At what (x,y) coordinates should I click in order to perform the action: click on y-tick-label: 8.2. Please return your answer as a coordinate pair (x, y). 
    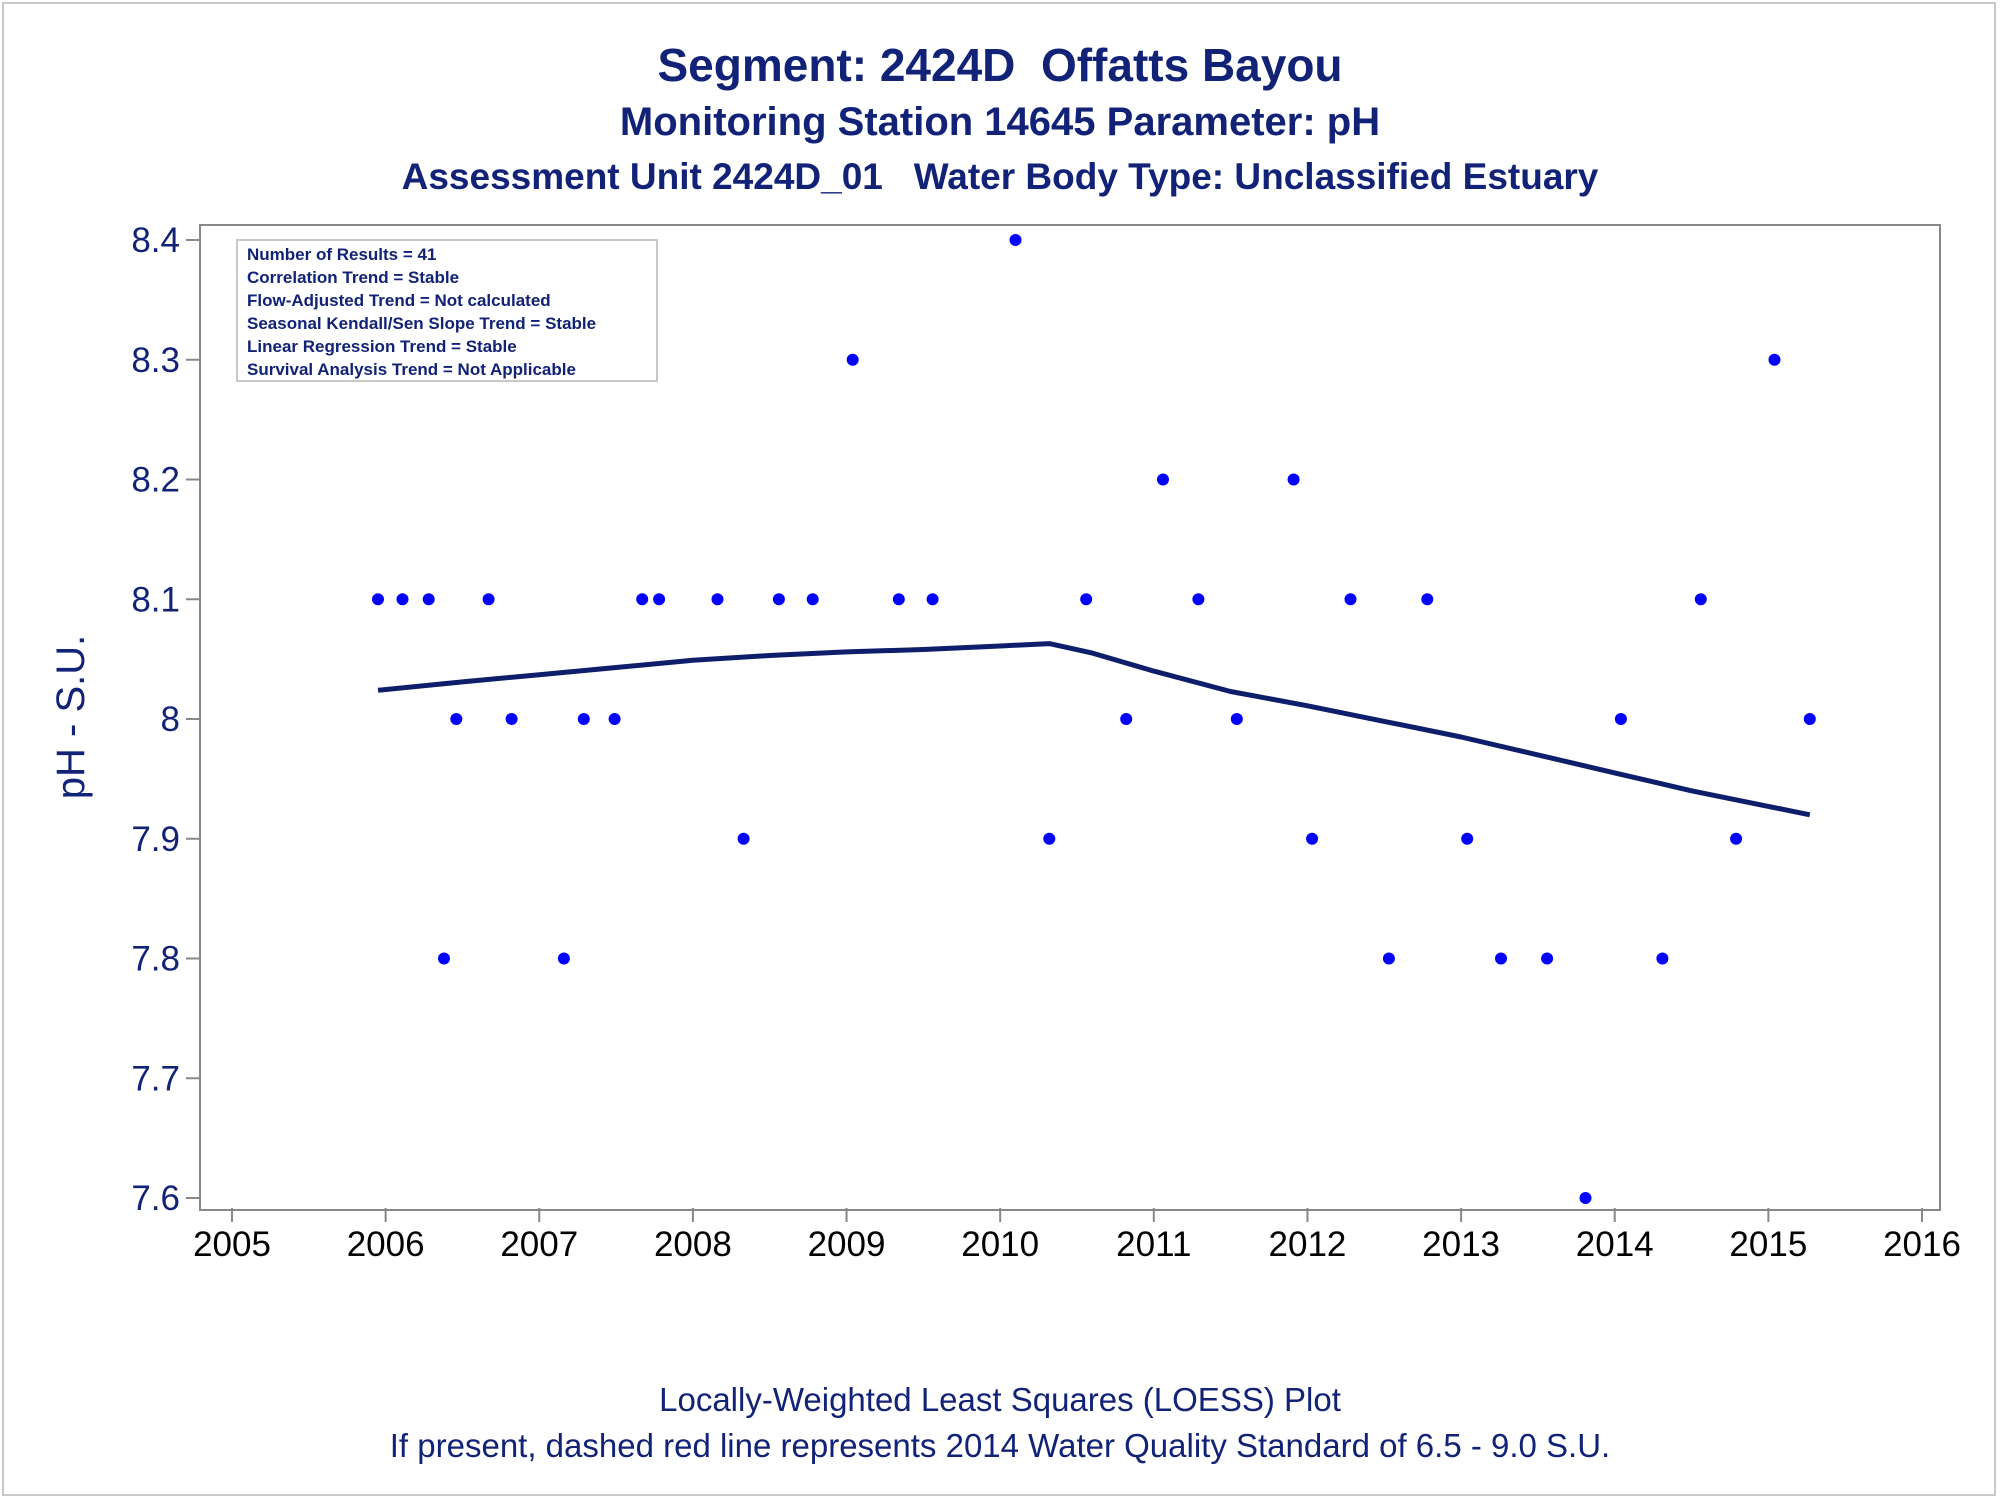
    Looking at the image, I should click on (155, 480).